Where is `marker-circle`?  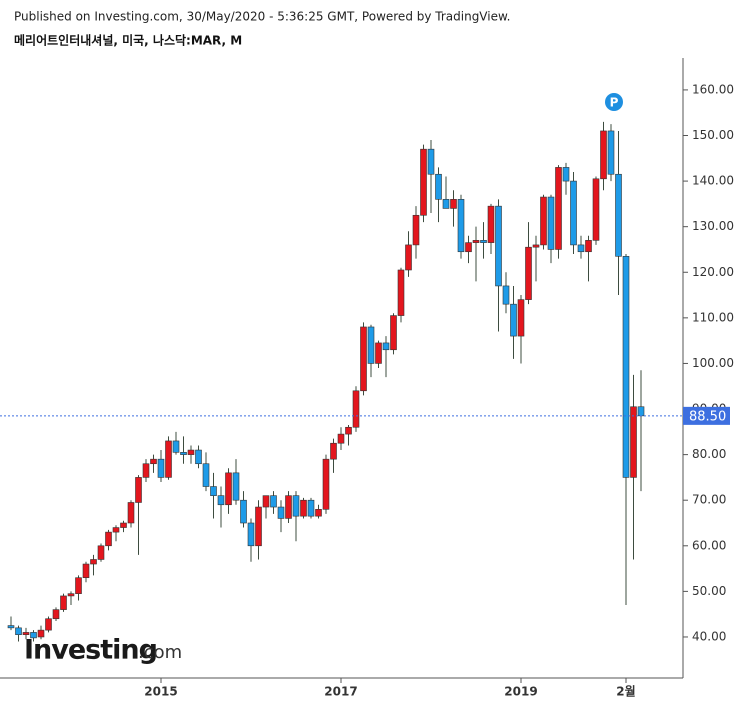 marker-circle is located at coordinates (614, 102).